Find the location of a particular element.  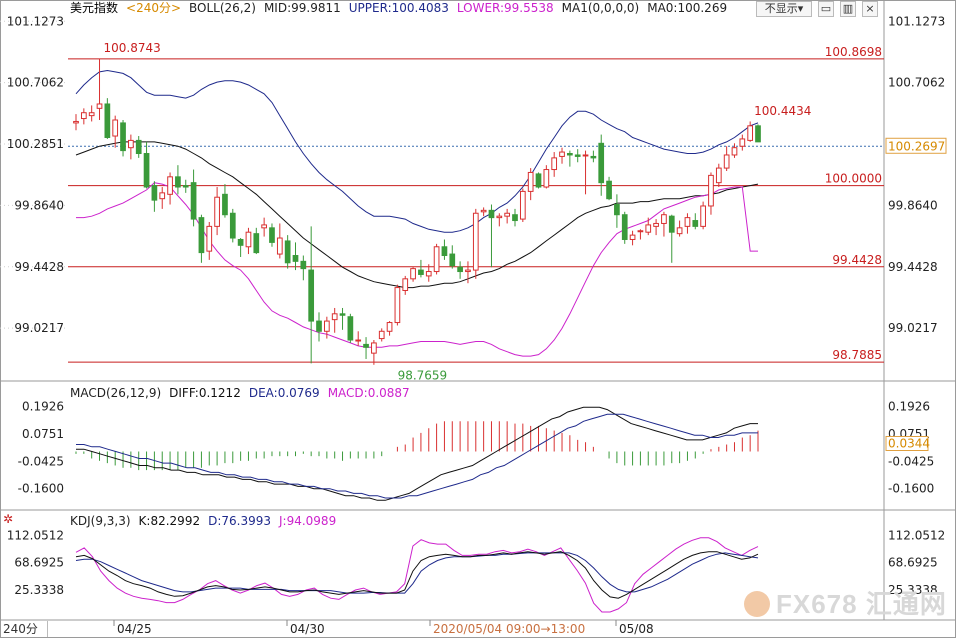

macd-last-box is located at coordinates (907, 443).